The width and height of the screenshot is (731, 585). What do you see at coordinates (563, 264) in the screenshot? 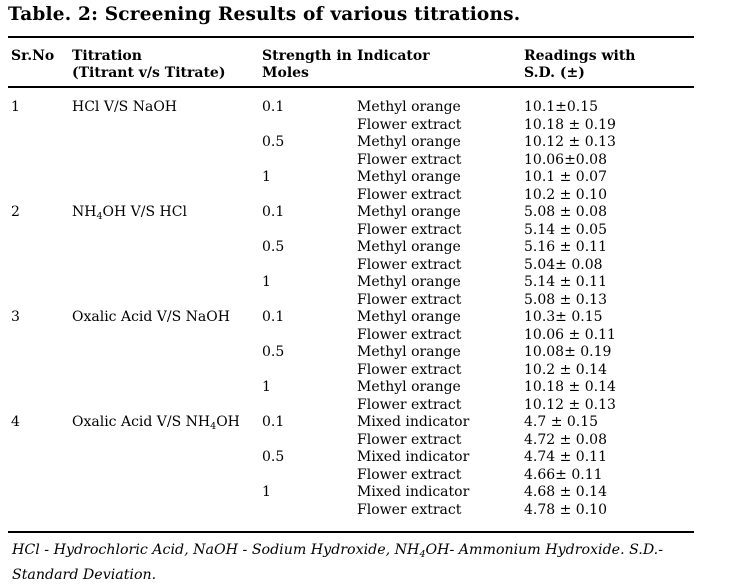
I see `row-reading: 5.04± 0.08` at bounding box center [563, 264].